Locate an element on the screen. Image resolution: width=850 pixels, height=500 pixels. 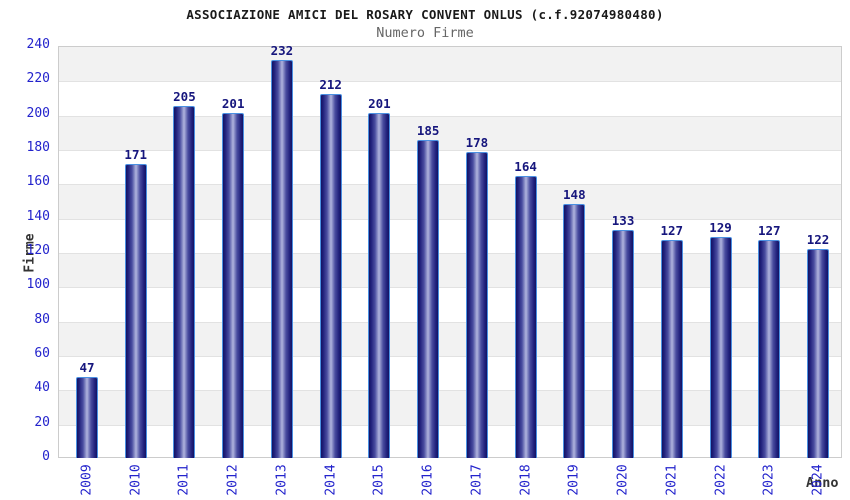
y-axis-tick-label: 200 is located at coordinates (38, 113).